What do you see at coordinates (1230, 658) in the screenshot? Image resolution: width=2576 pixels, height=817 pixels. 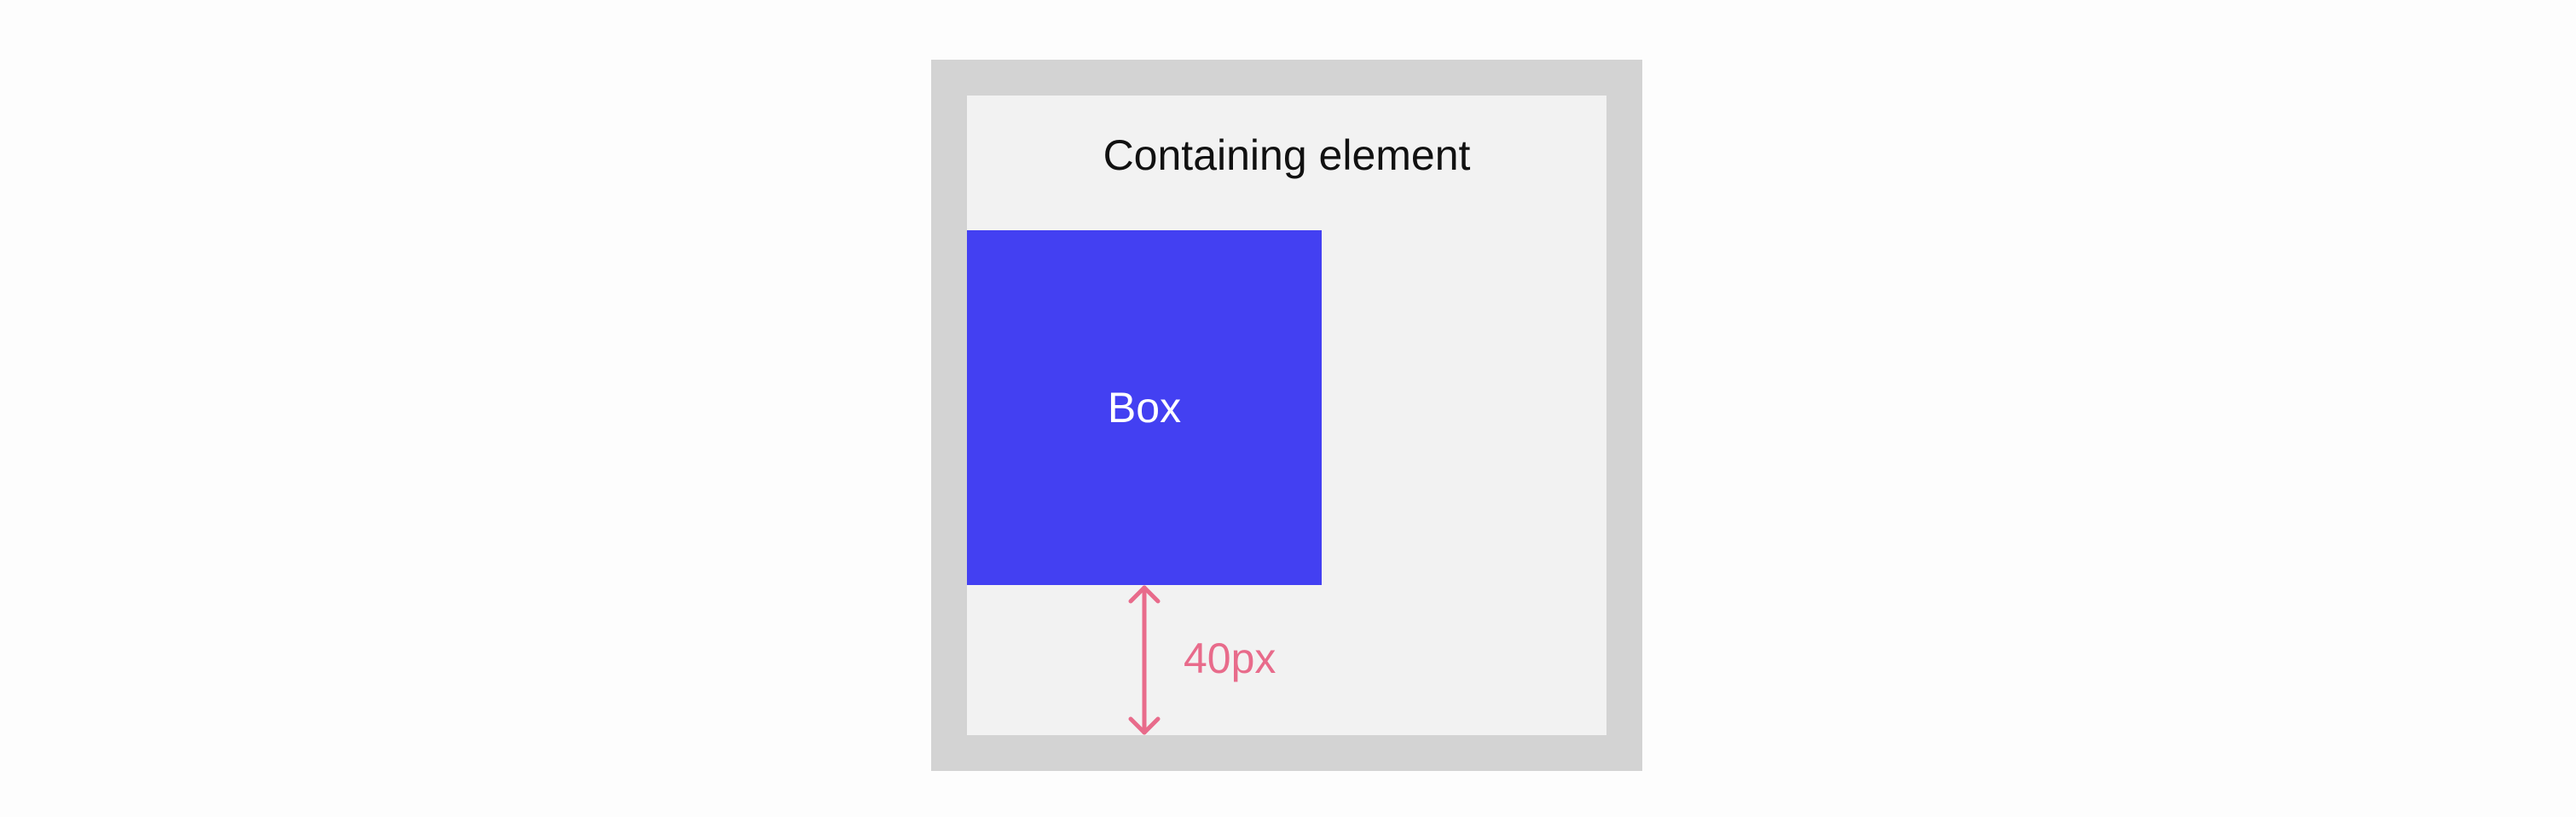 I see `measurement-label: 40px` at bounding box center [1230, 658].